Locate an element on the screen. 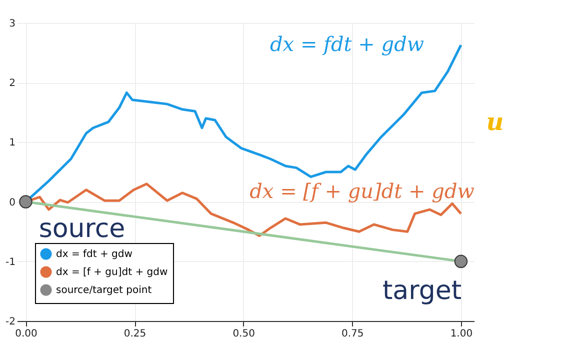 This screenshot has width=574, height=346. x-tick-label: 0.75 is located at coordinates (353, 334).